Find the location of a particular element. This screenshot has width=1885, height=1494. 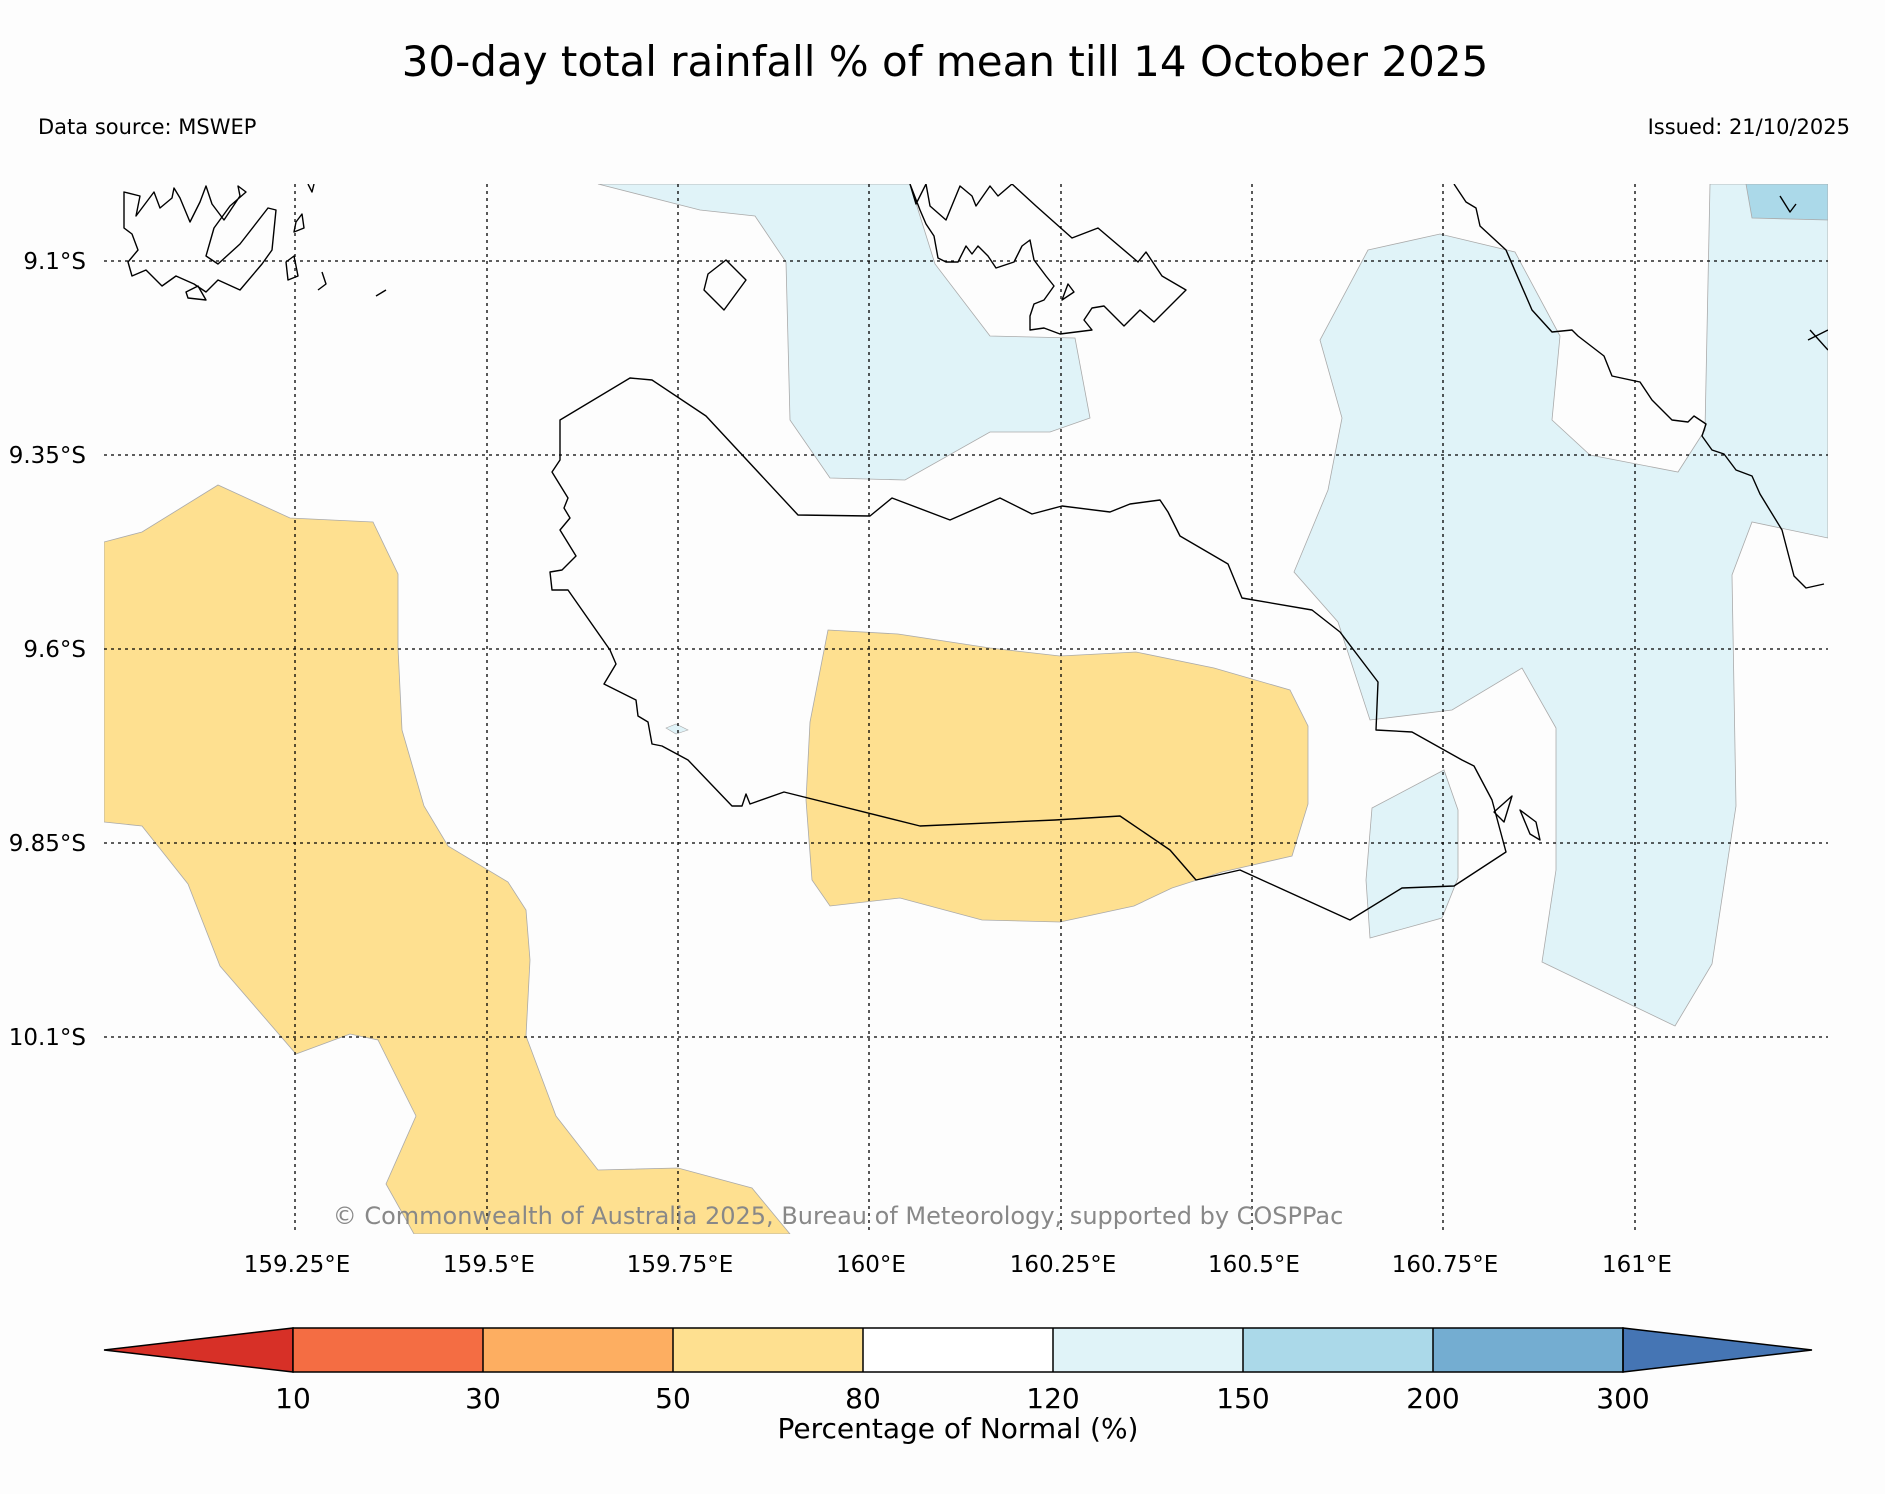

coastline-savo is located at coordinates (725, 285).